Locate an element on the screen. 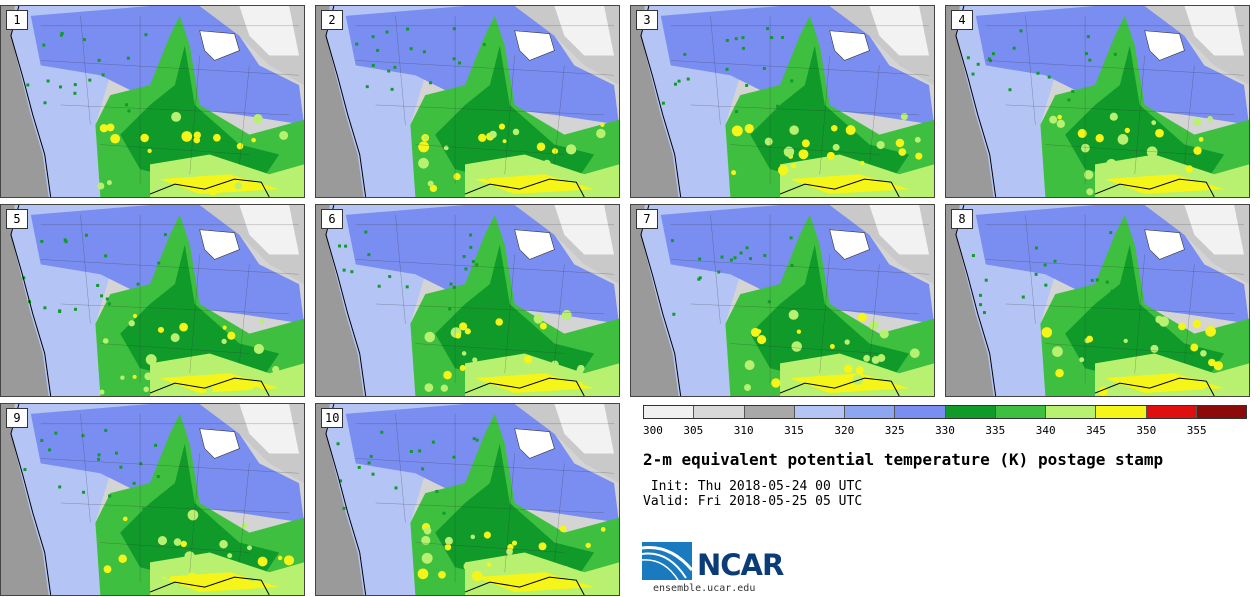 The height and width of the screenshot is (597, 1260). map-panel-7: 7 is located at coordinates (782, 300).